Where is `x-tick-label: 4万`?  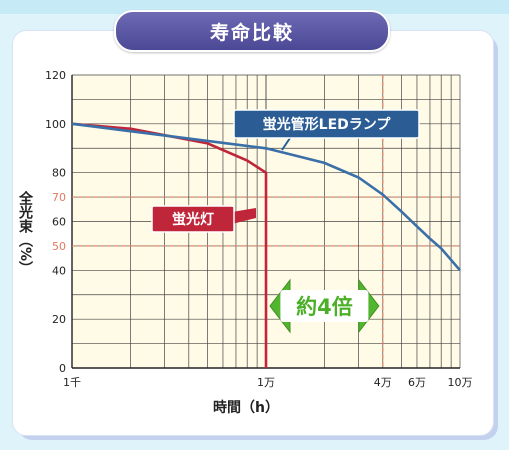 x-tick-label: 4万 is located at coordinates (383, 382).